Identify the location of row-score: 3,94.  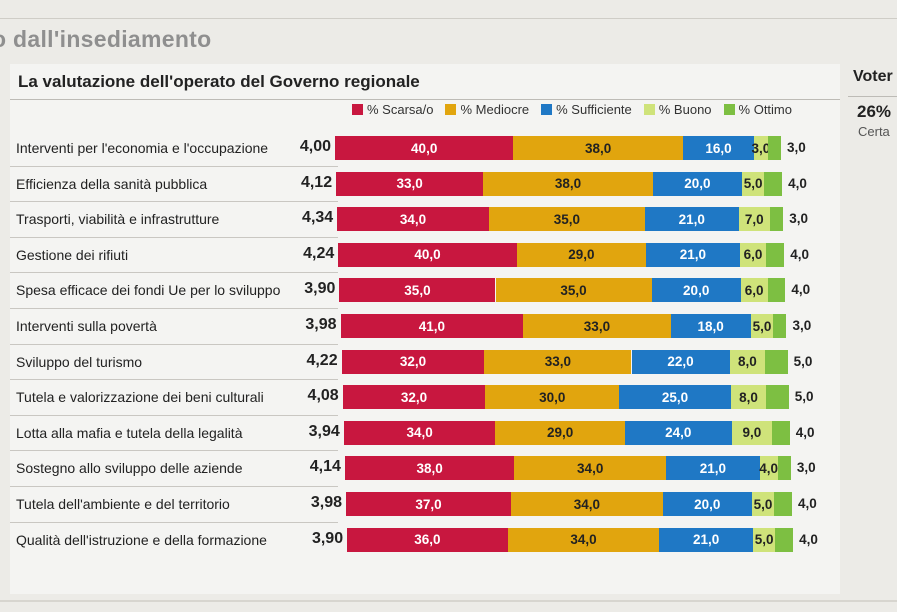
(324, 431).